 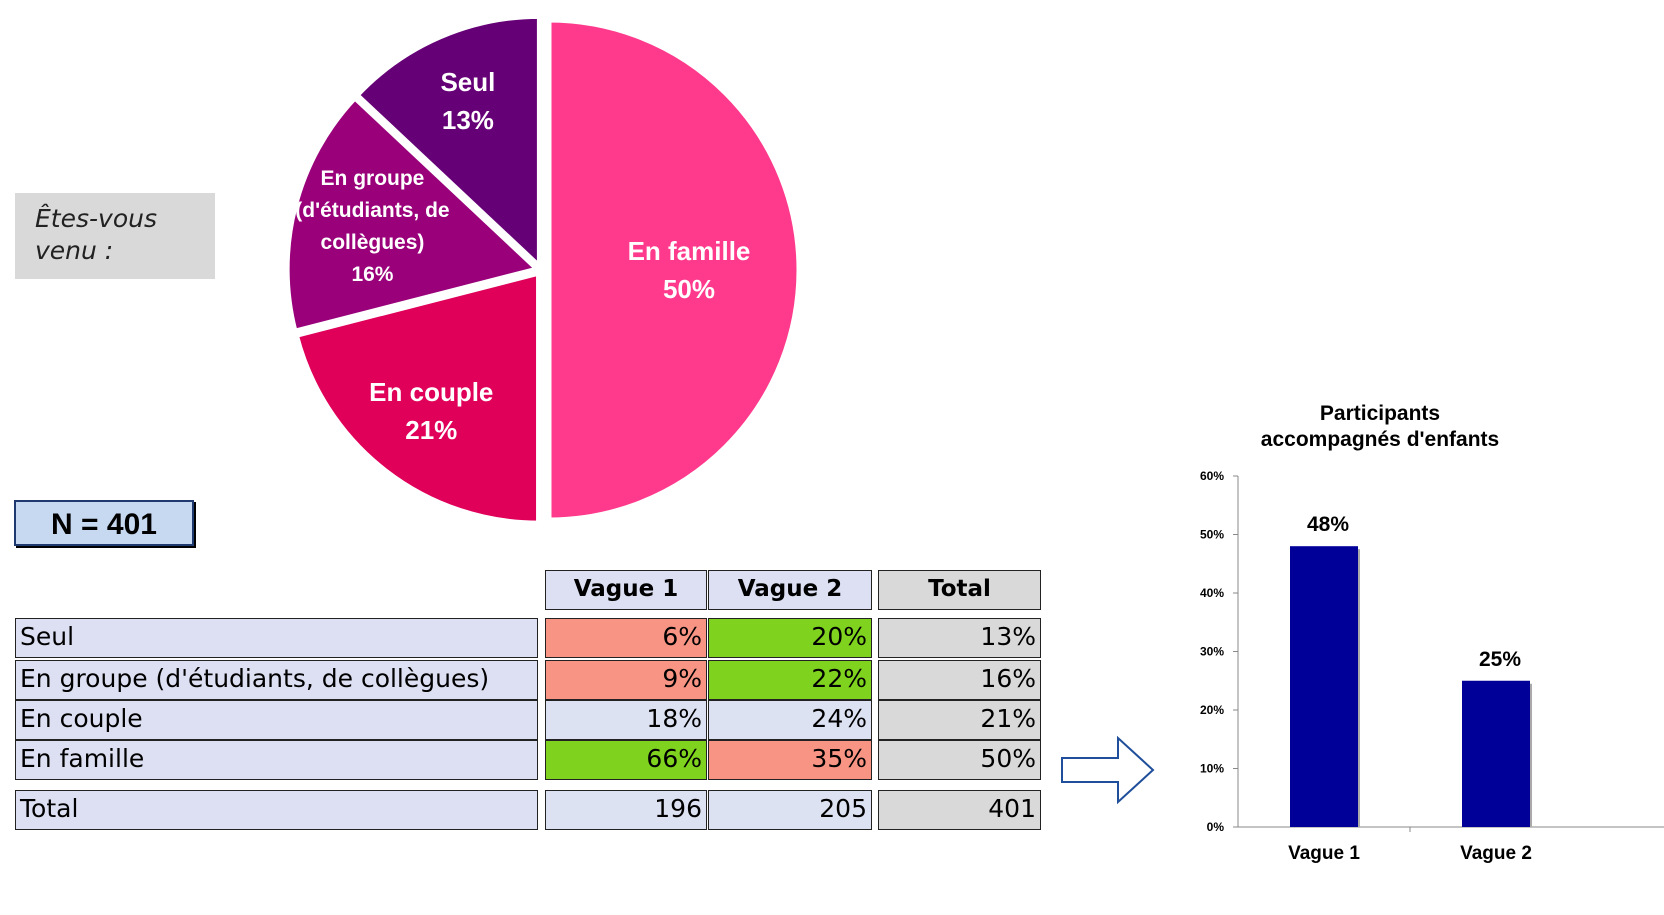 I want to click on header-cell: Vague 1, so click(x=626, y=590).